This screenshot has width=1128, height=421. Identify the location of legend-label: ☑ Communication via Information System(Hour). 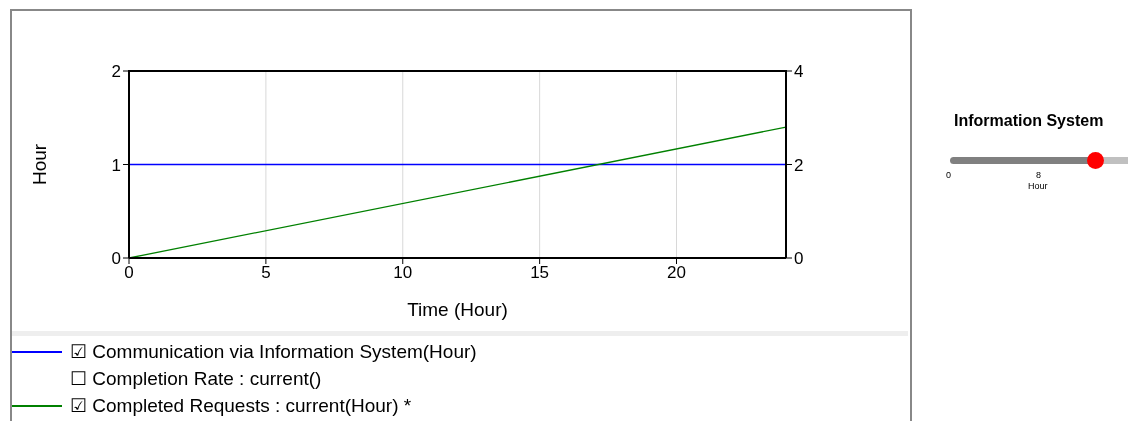
(273, 351).